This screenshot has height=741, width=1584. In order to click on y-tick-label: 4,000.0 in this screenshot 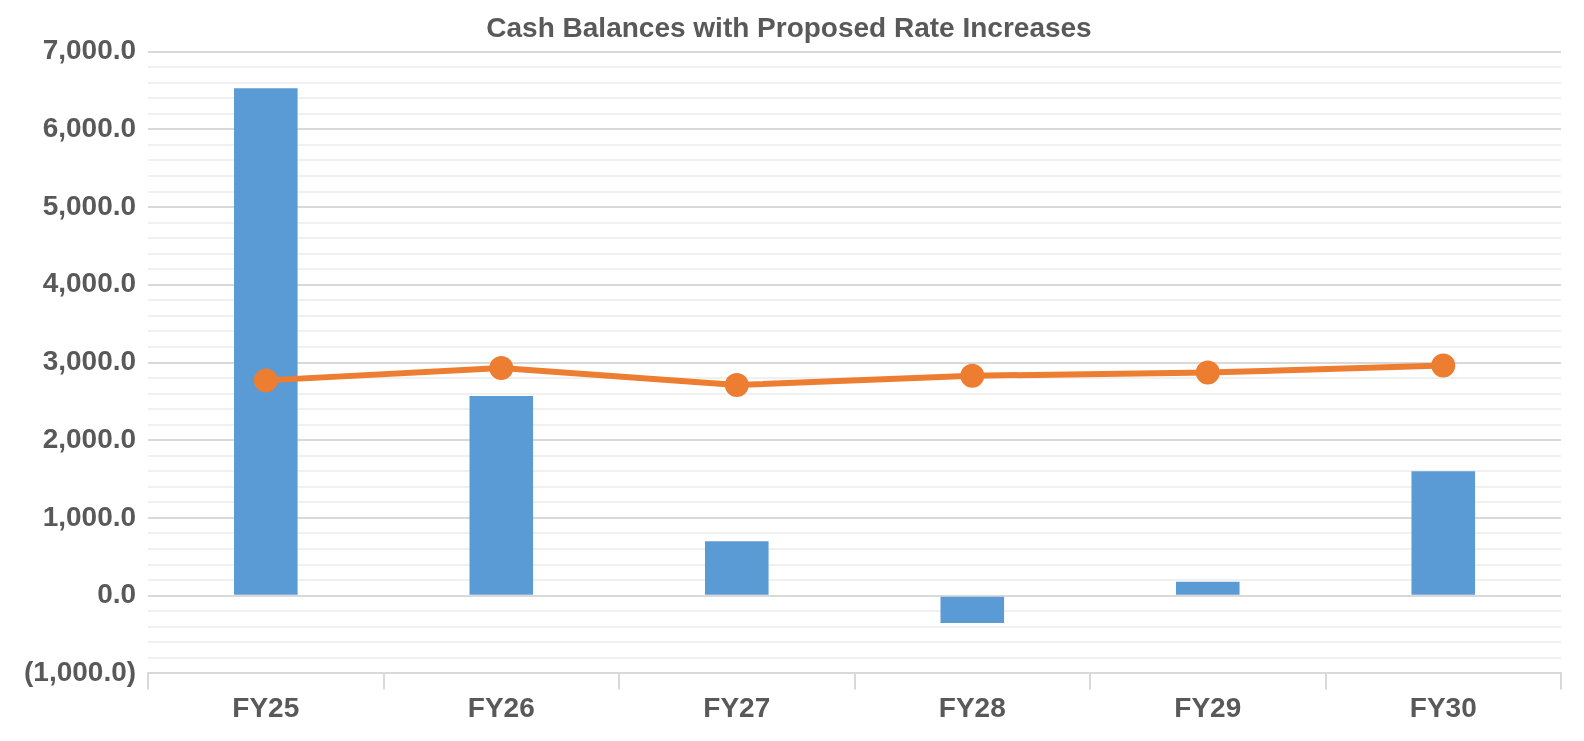, I will do `click(89, 283)`.